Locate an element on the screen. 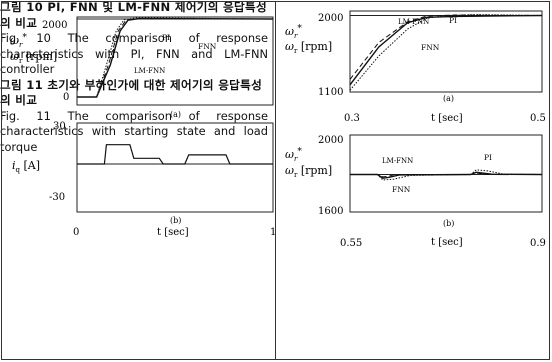 The height and width of the screenshot is (362, 552). fig11a-xtick-start: 0.3 is located at coordinates (352, 118).